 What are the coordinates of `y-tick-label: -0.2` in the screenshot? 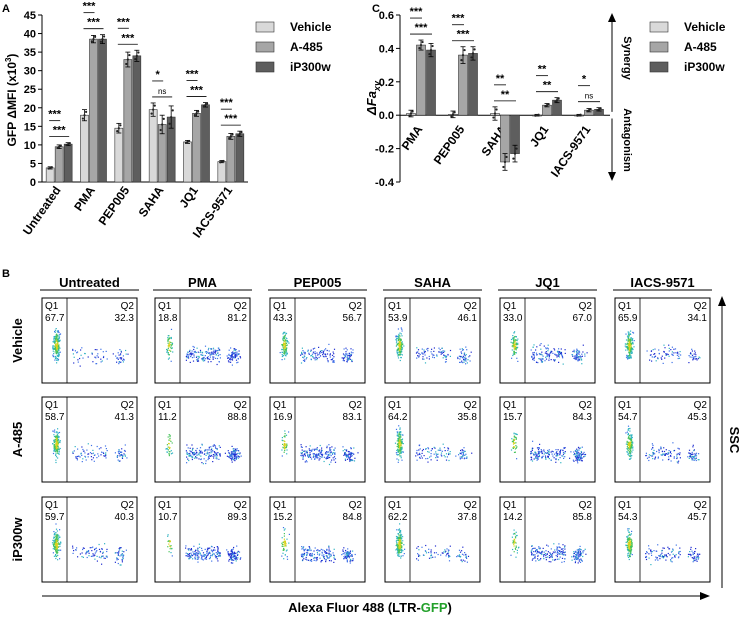 It's located at (384, 150).